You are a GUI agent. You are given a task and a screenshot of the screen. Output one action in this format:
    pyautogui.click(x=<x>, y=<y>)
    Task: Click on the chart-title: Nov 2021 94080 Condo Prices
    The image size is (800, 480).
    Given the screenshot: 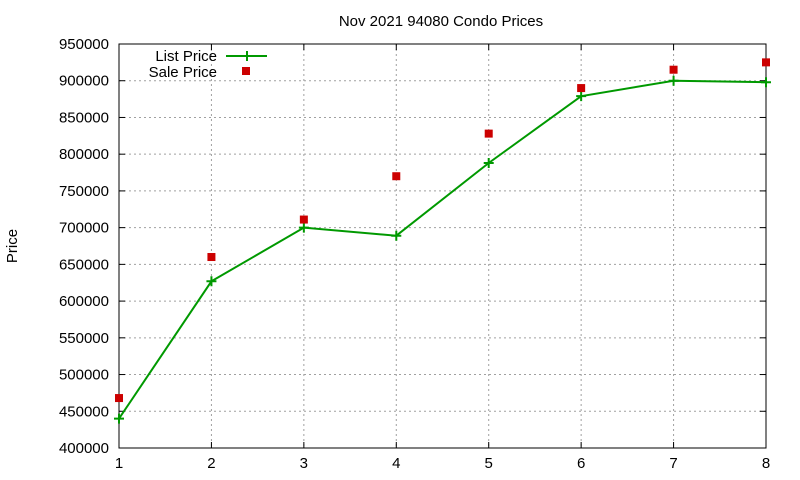 What is the action you would take?
    pyautogui.click(x=441, y=21)
    